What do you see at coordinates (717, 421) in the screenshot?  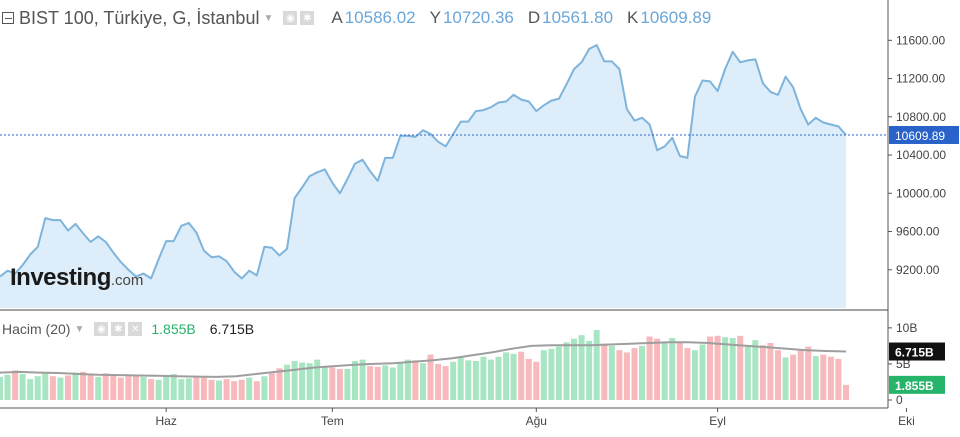 I see `time-tick-label: Eyl` at bounding box center [717, 421].